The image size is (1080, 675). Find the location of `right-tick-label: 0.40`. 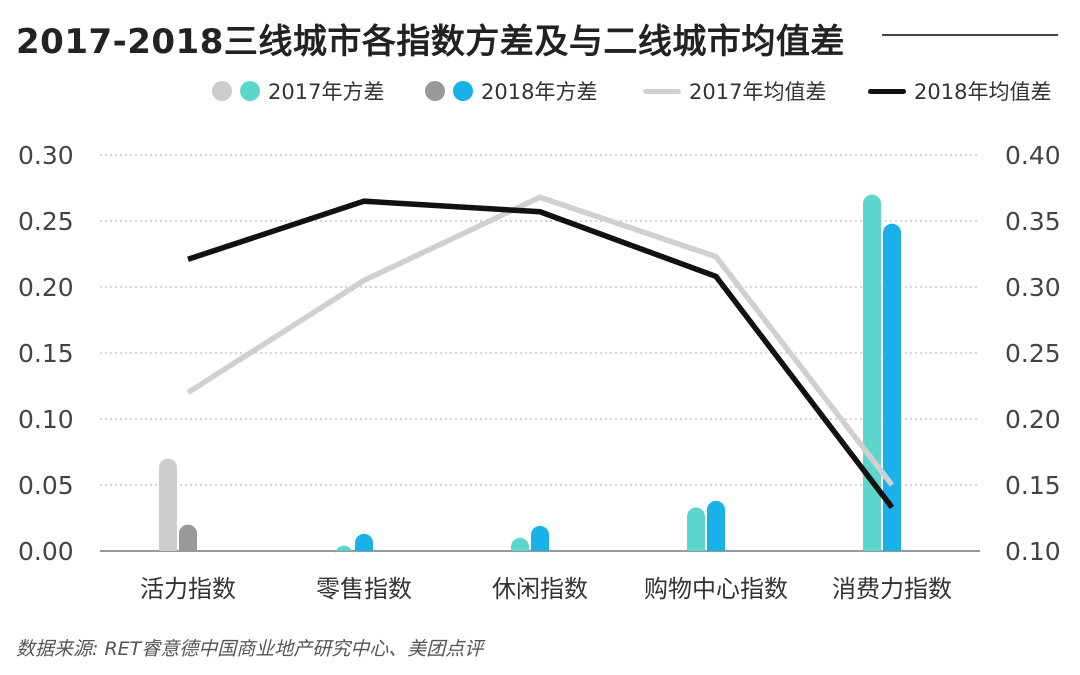

right-tick-label: 0.40 is located at coordinates (1033, 155).